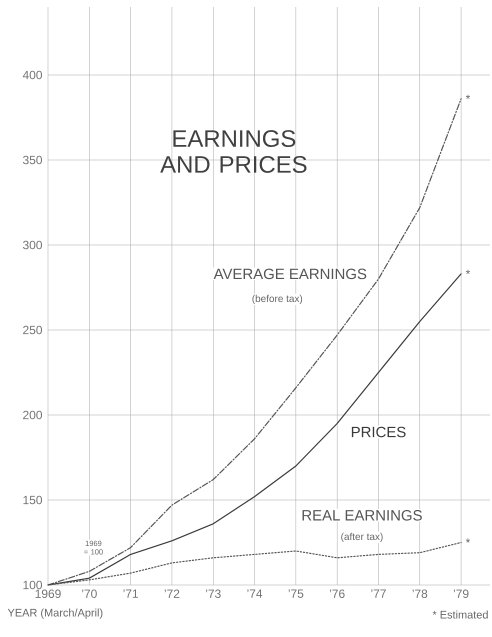  Describe the element at coordinates (32, 500) in the screenshot. I see `y-tick-label: 150` at that location.